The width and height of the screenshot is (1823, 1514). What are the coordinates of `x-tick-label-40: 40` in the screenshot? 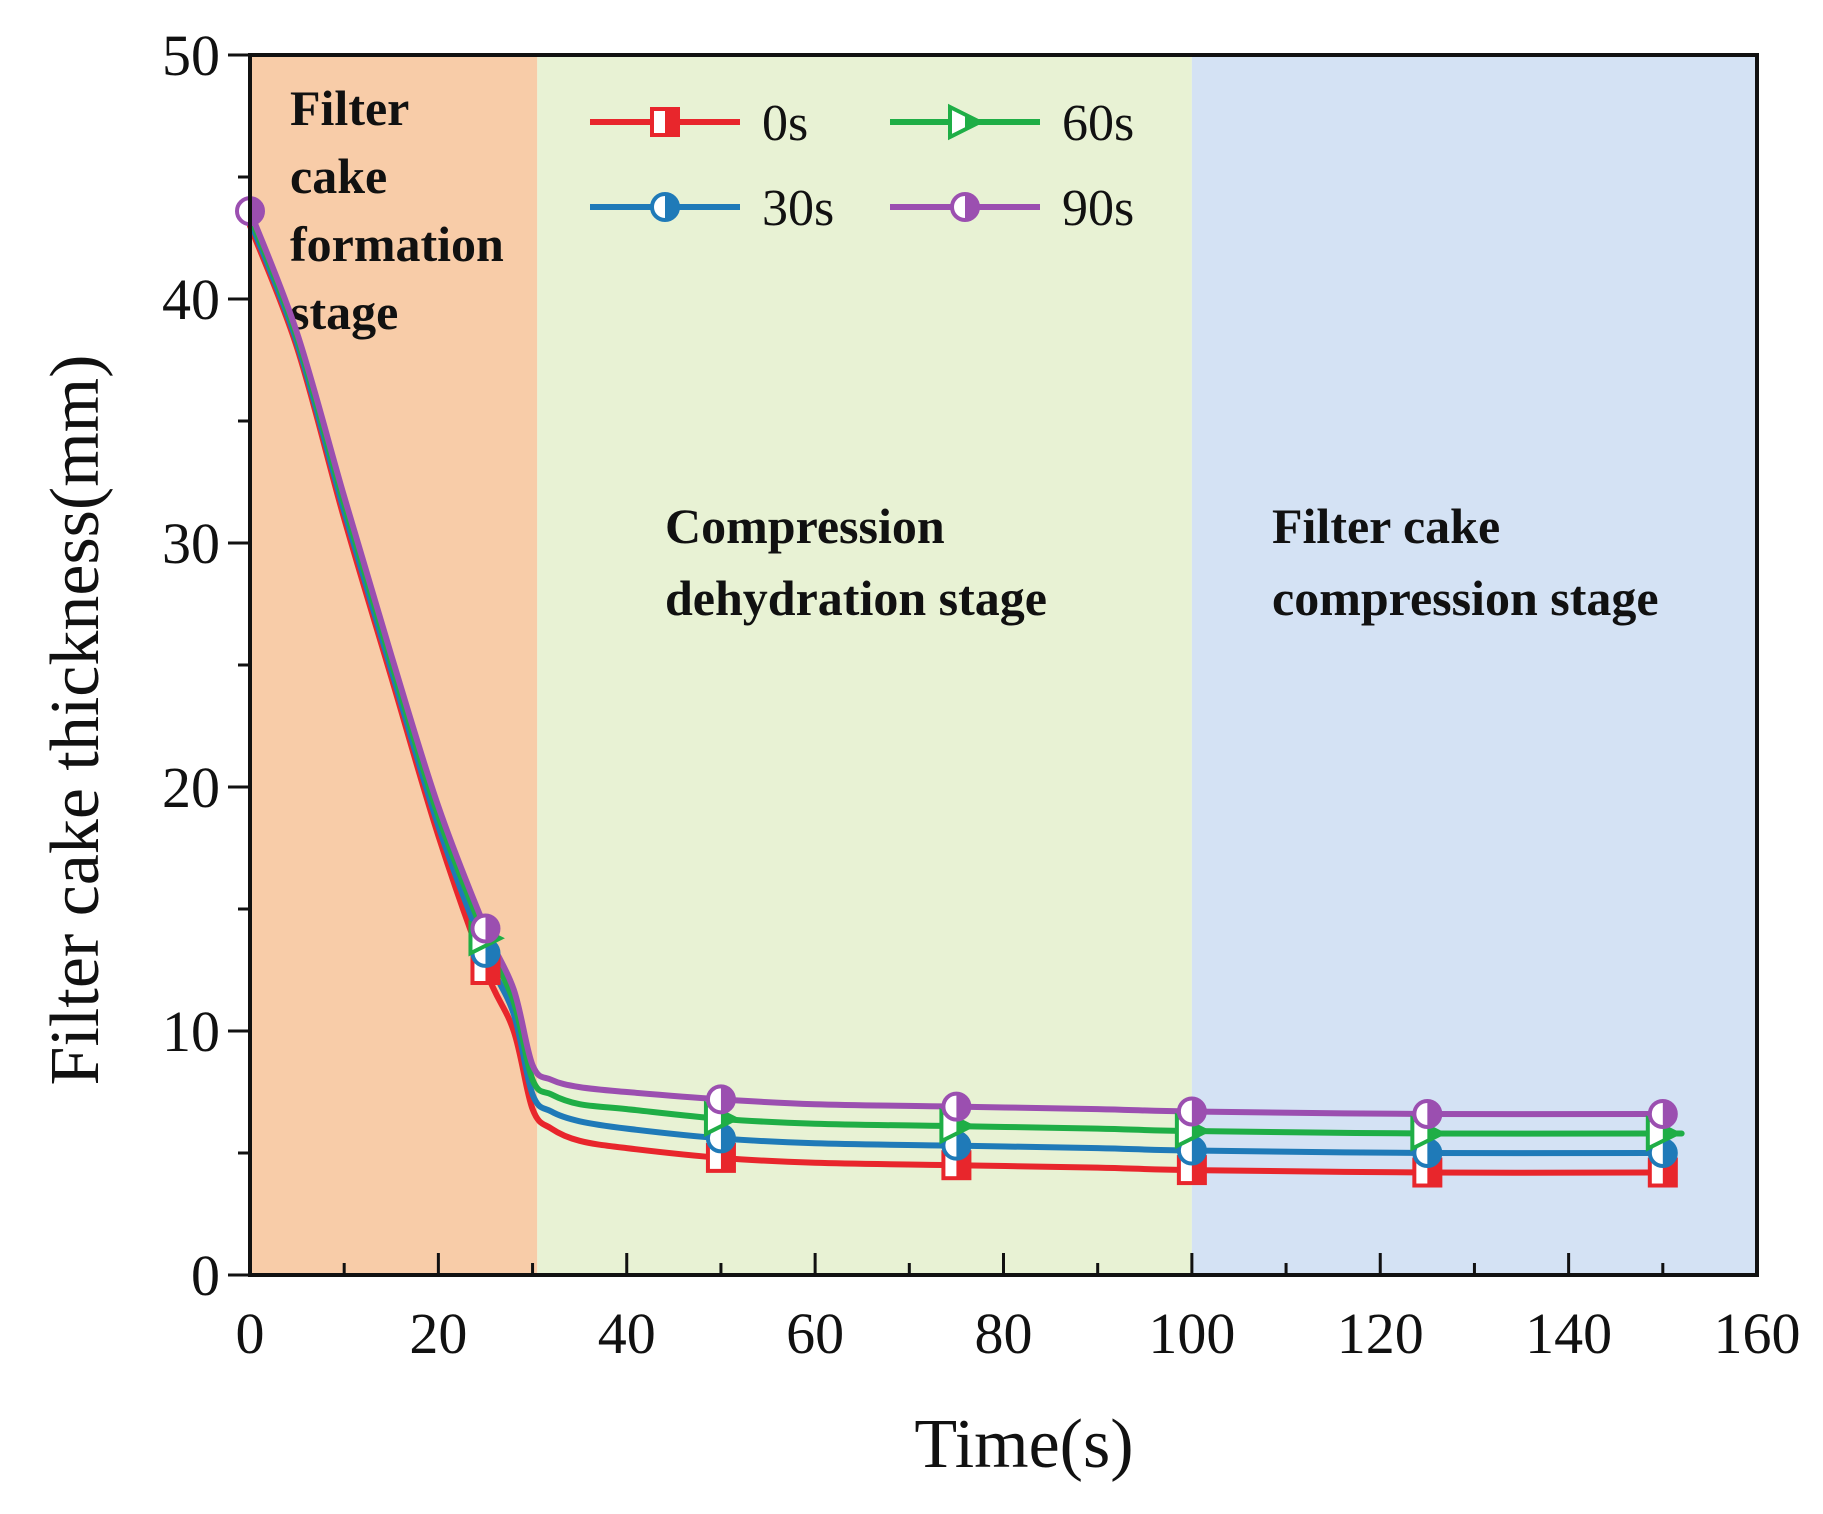 It's located at (627, 1333).